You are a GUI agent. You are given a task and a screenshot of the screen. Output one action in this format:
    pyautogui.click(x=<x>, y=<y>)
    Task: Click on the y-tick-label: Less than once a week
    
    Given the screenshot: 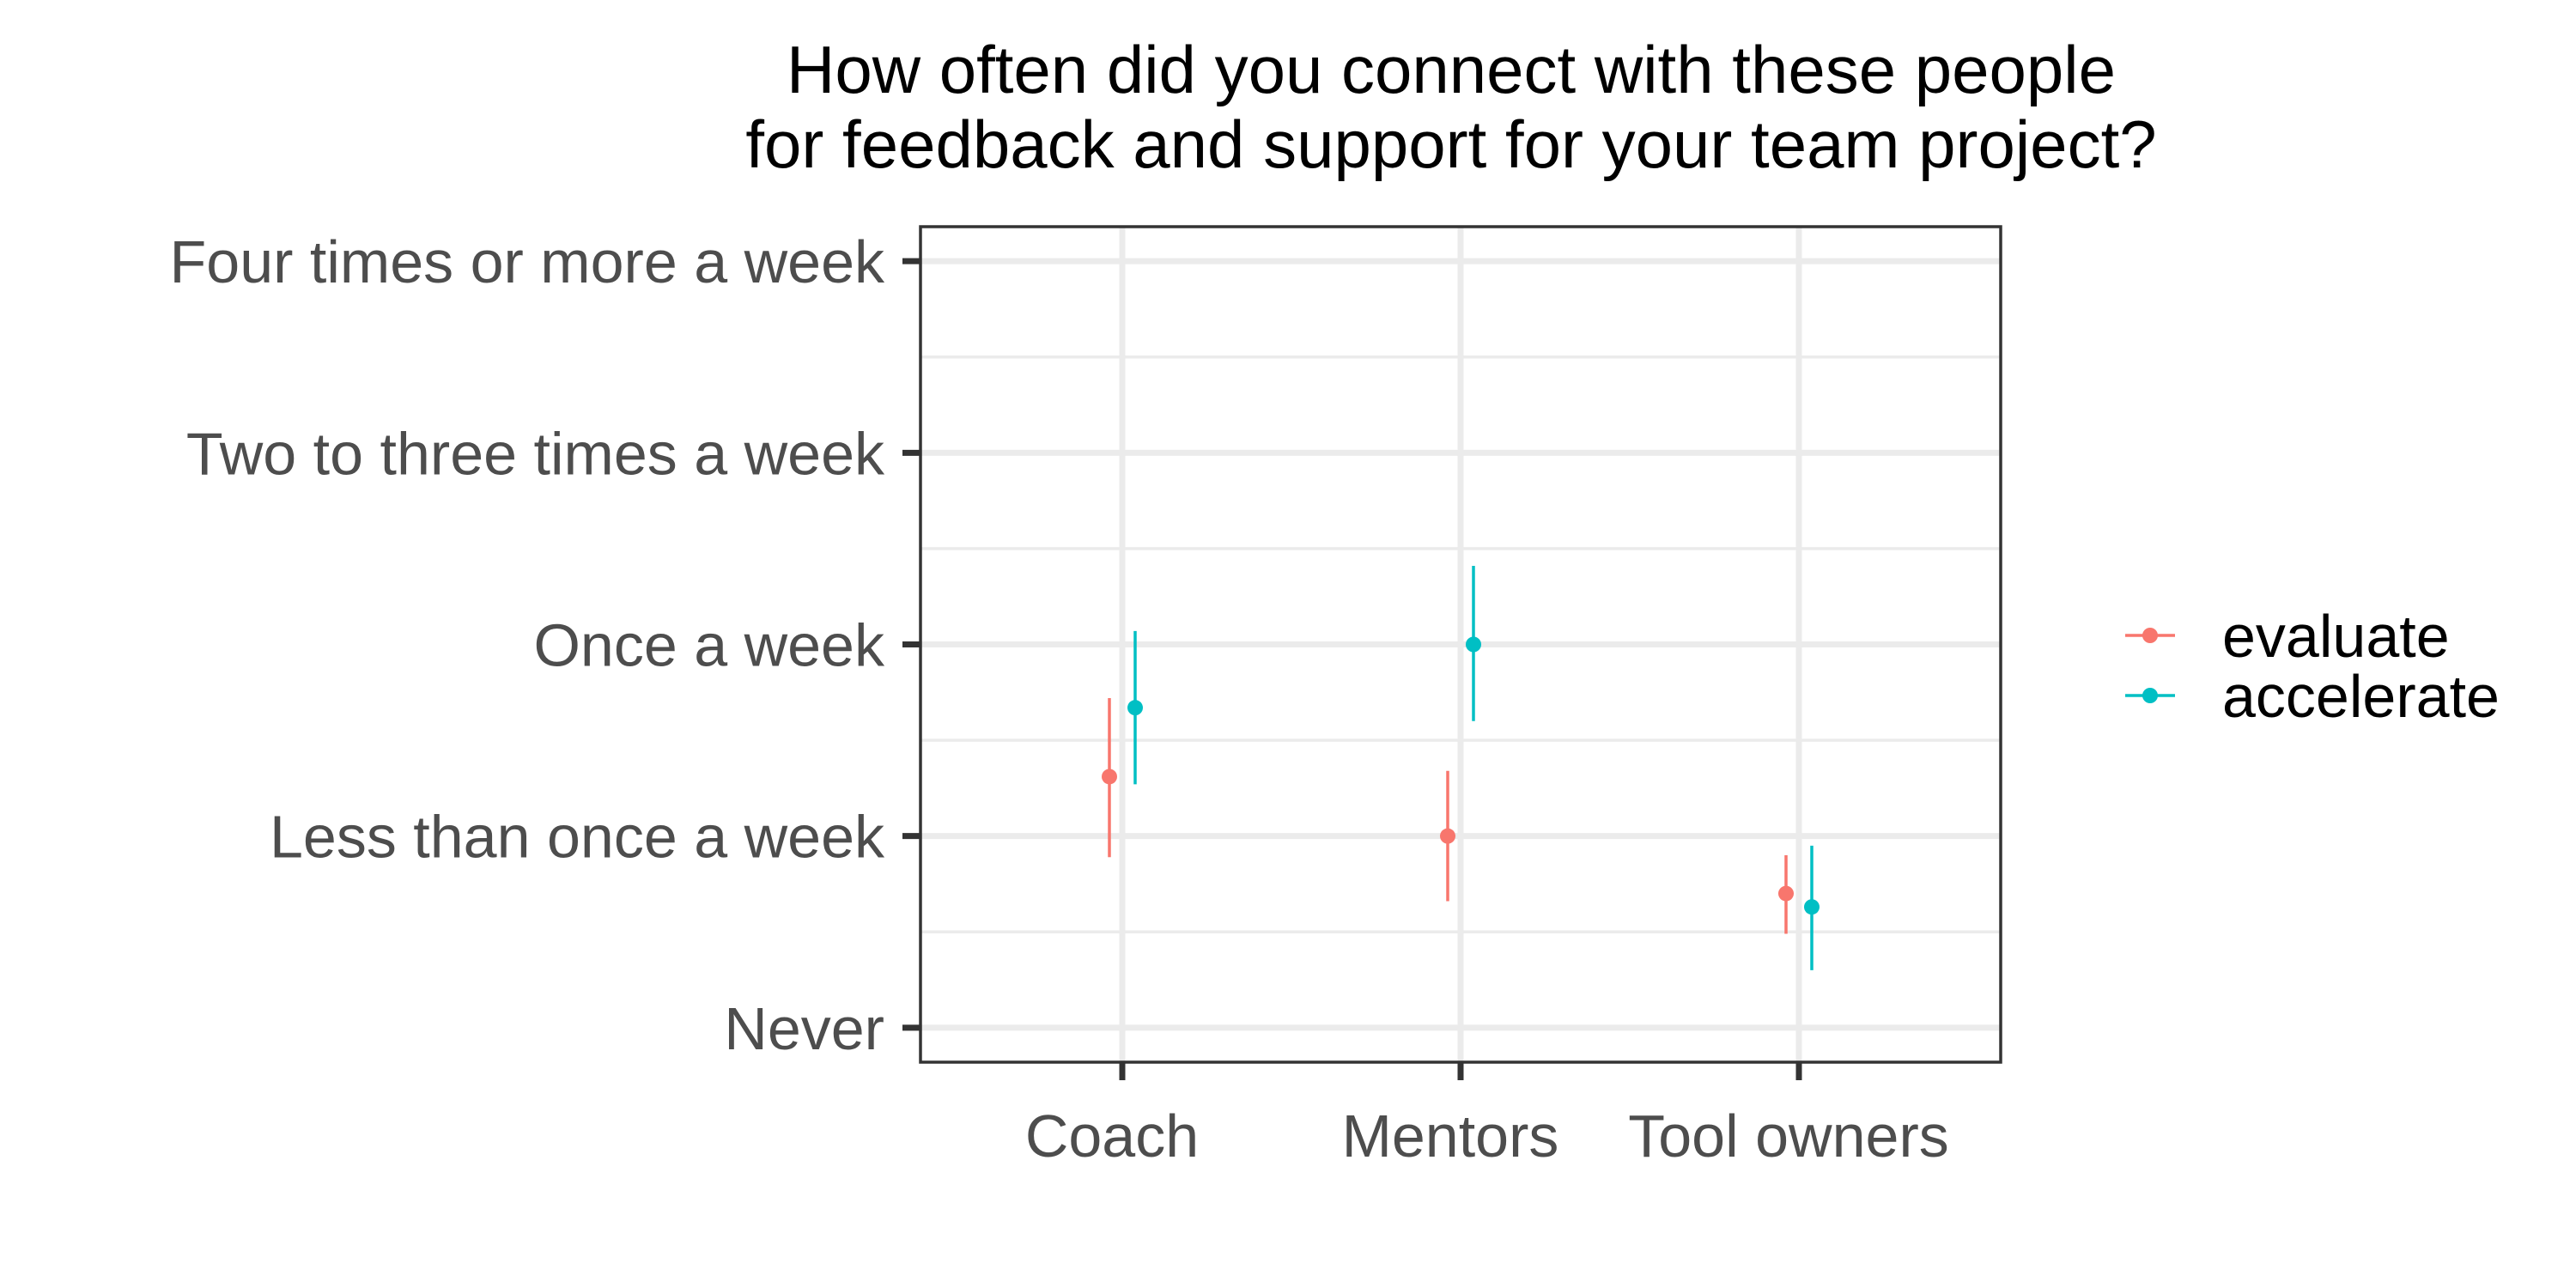 What is the action you would take?
    pyautogui.click(x=577, y=837)
    